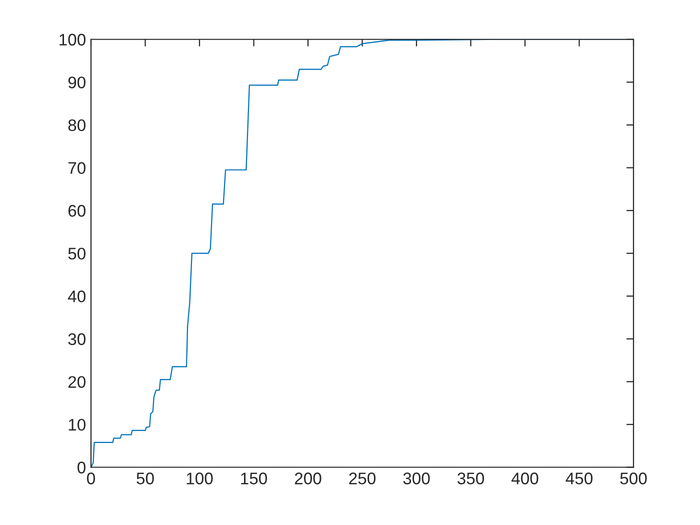 The height and width of the screenshot is (525, 700). Describe the element at coordinates (145, 478) in the screenshot. I see `x-tick-label: 50` at that location.